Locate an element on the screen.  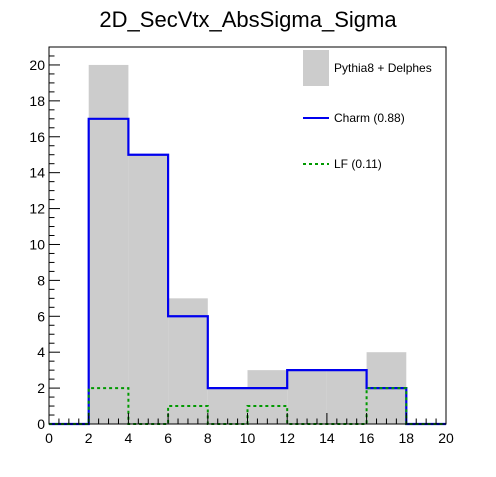
x-tick-label: 0 is located at coordinates (49, 438).